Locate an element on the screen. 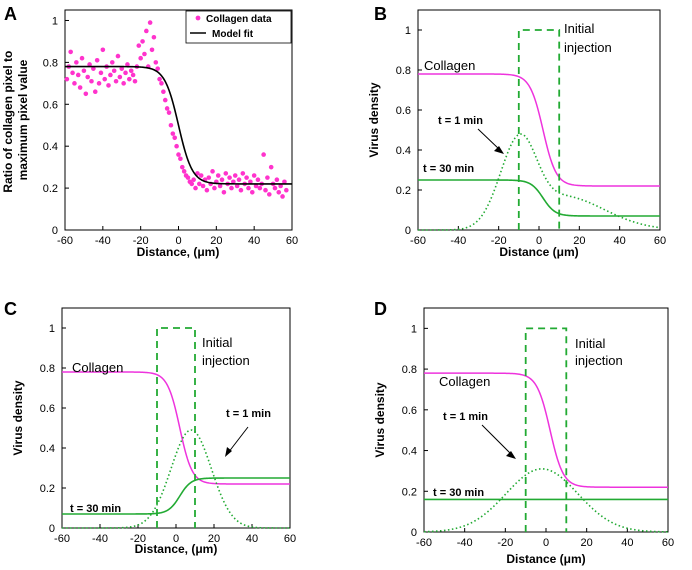 The image size is (692, 570). x-tick-label-d-5: 40 is located at coordinates (627, 543).